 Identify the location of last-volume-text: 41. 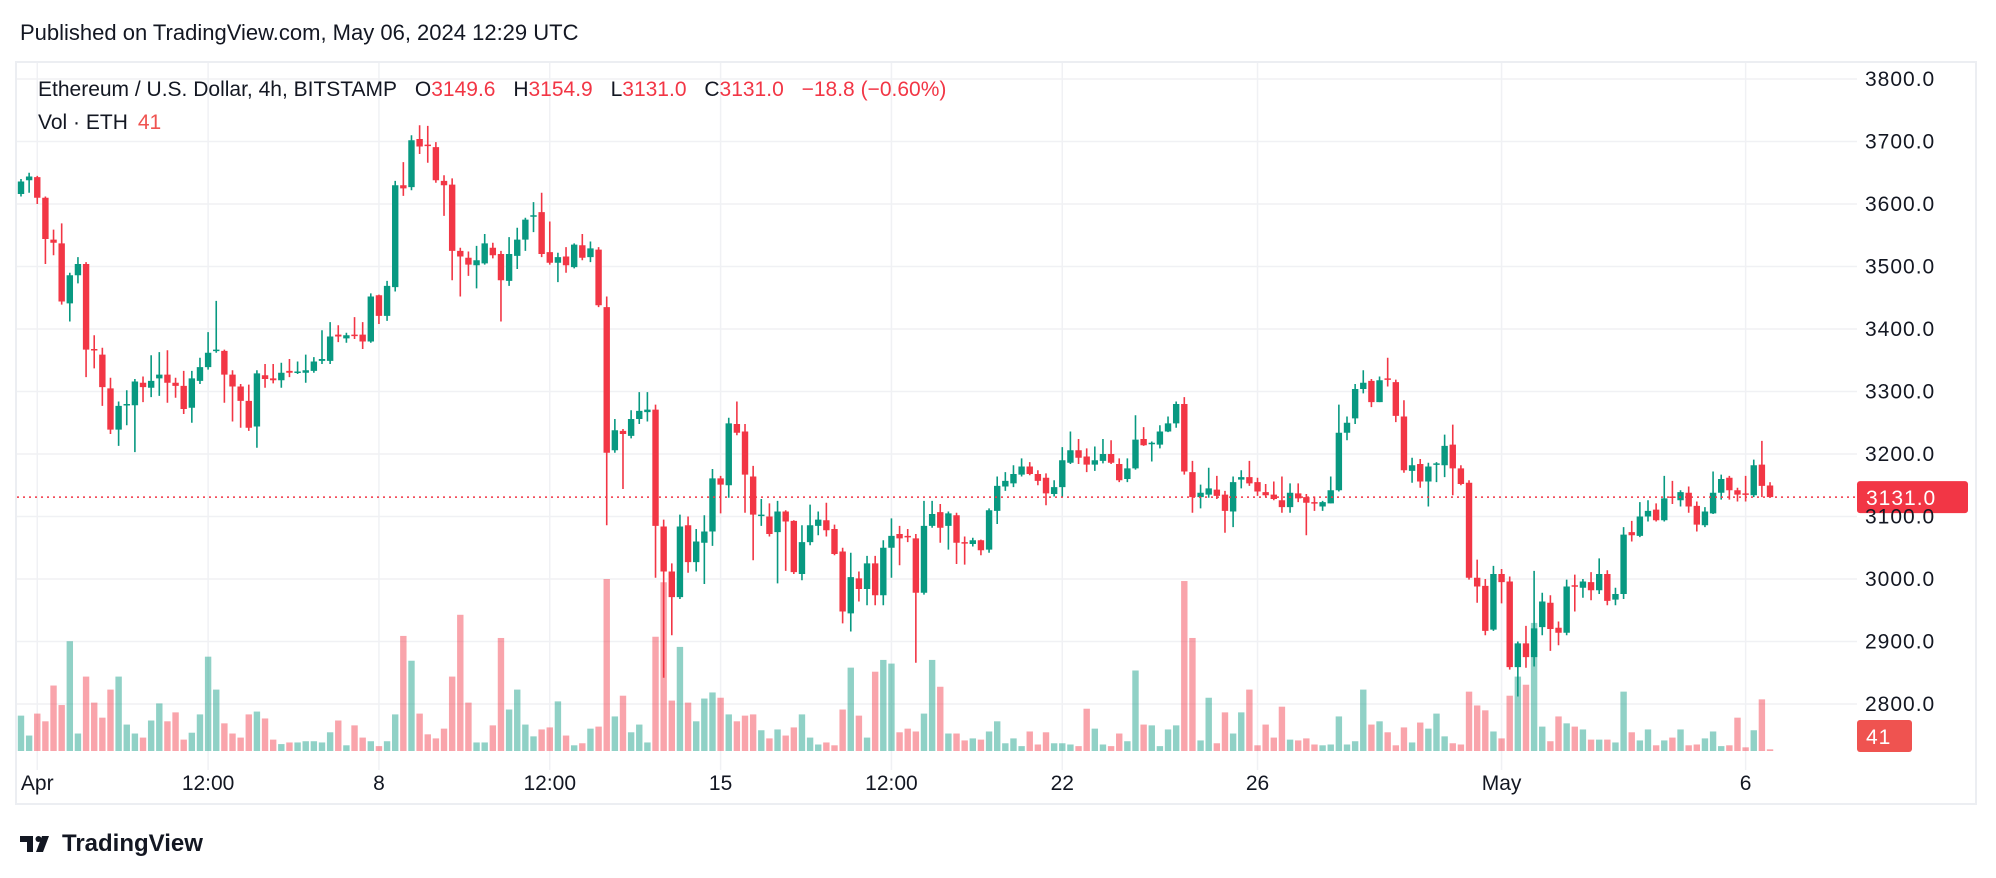
(1878, 737).